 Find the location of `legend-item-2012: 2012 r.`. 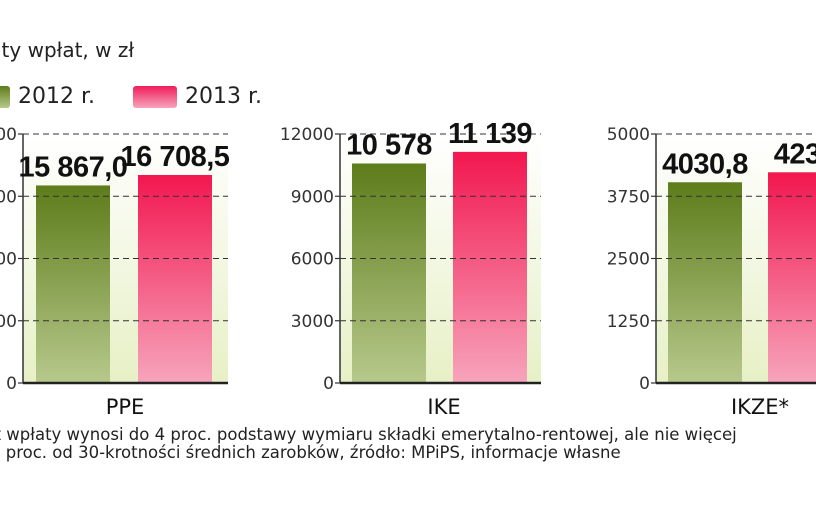

legend-item-2012: 2012 r. is located at coordinates (47, 96).